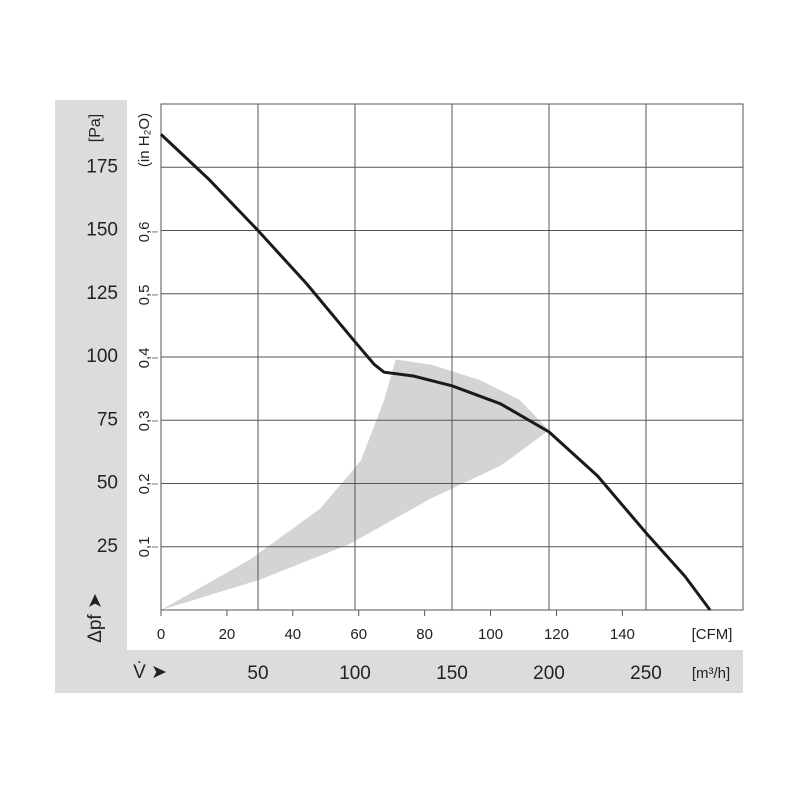 This screenshot has height=800, width=800. I want to click on left-band, so click(91, 396).